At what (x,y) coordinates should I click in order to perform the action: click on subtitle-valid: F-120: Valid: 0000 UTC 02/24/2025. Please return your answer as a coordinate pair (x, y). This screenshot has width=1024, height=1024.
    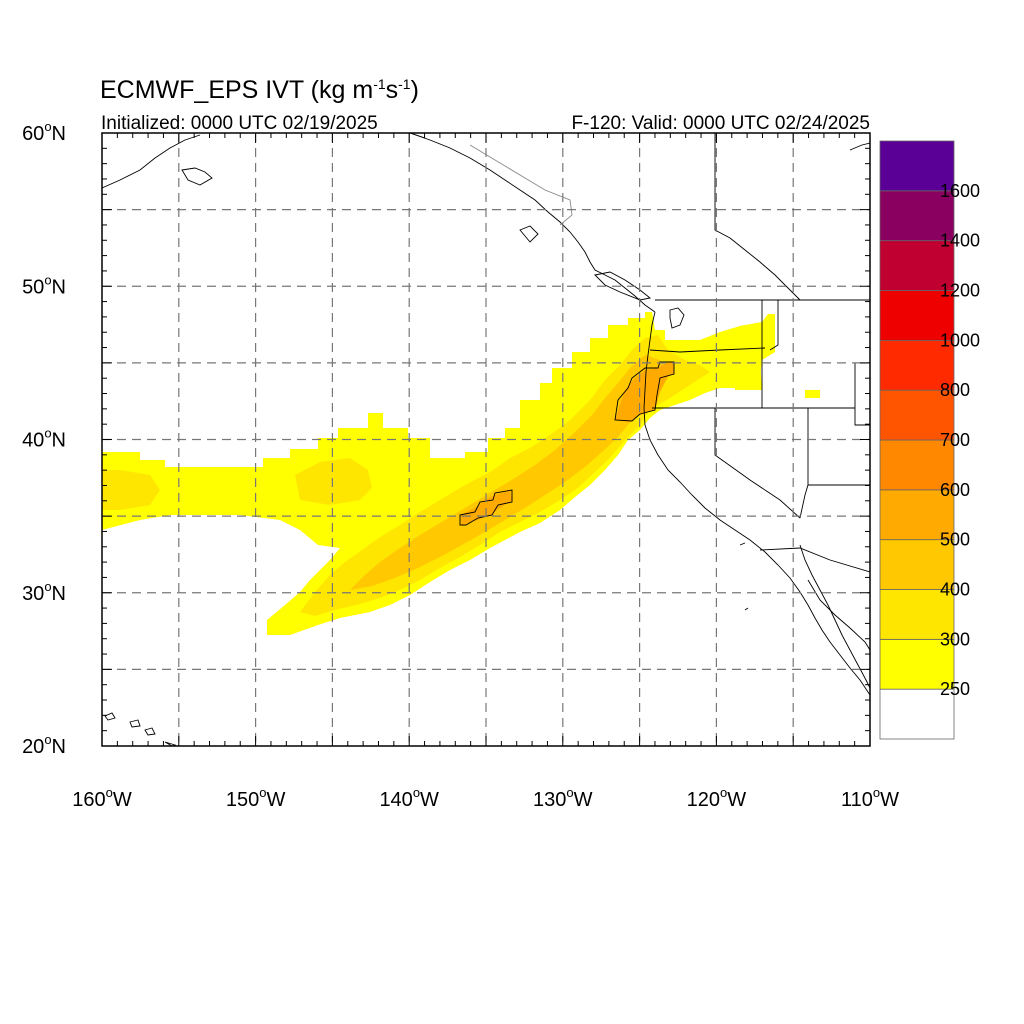
    Looking at the image, I should click on (720, 123).